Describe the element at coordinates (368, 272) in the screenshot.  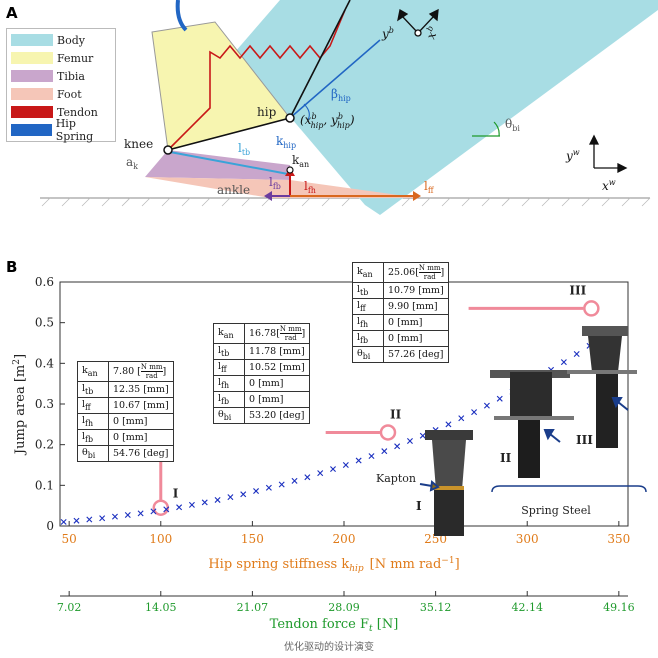
I see `table-key: kan` at that location.